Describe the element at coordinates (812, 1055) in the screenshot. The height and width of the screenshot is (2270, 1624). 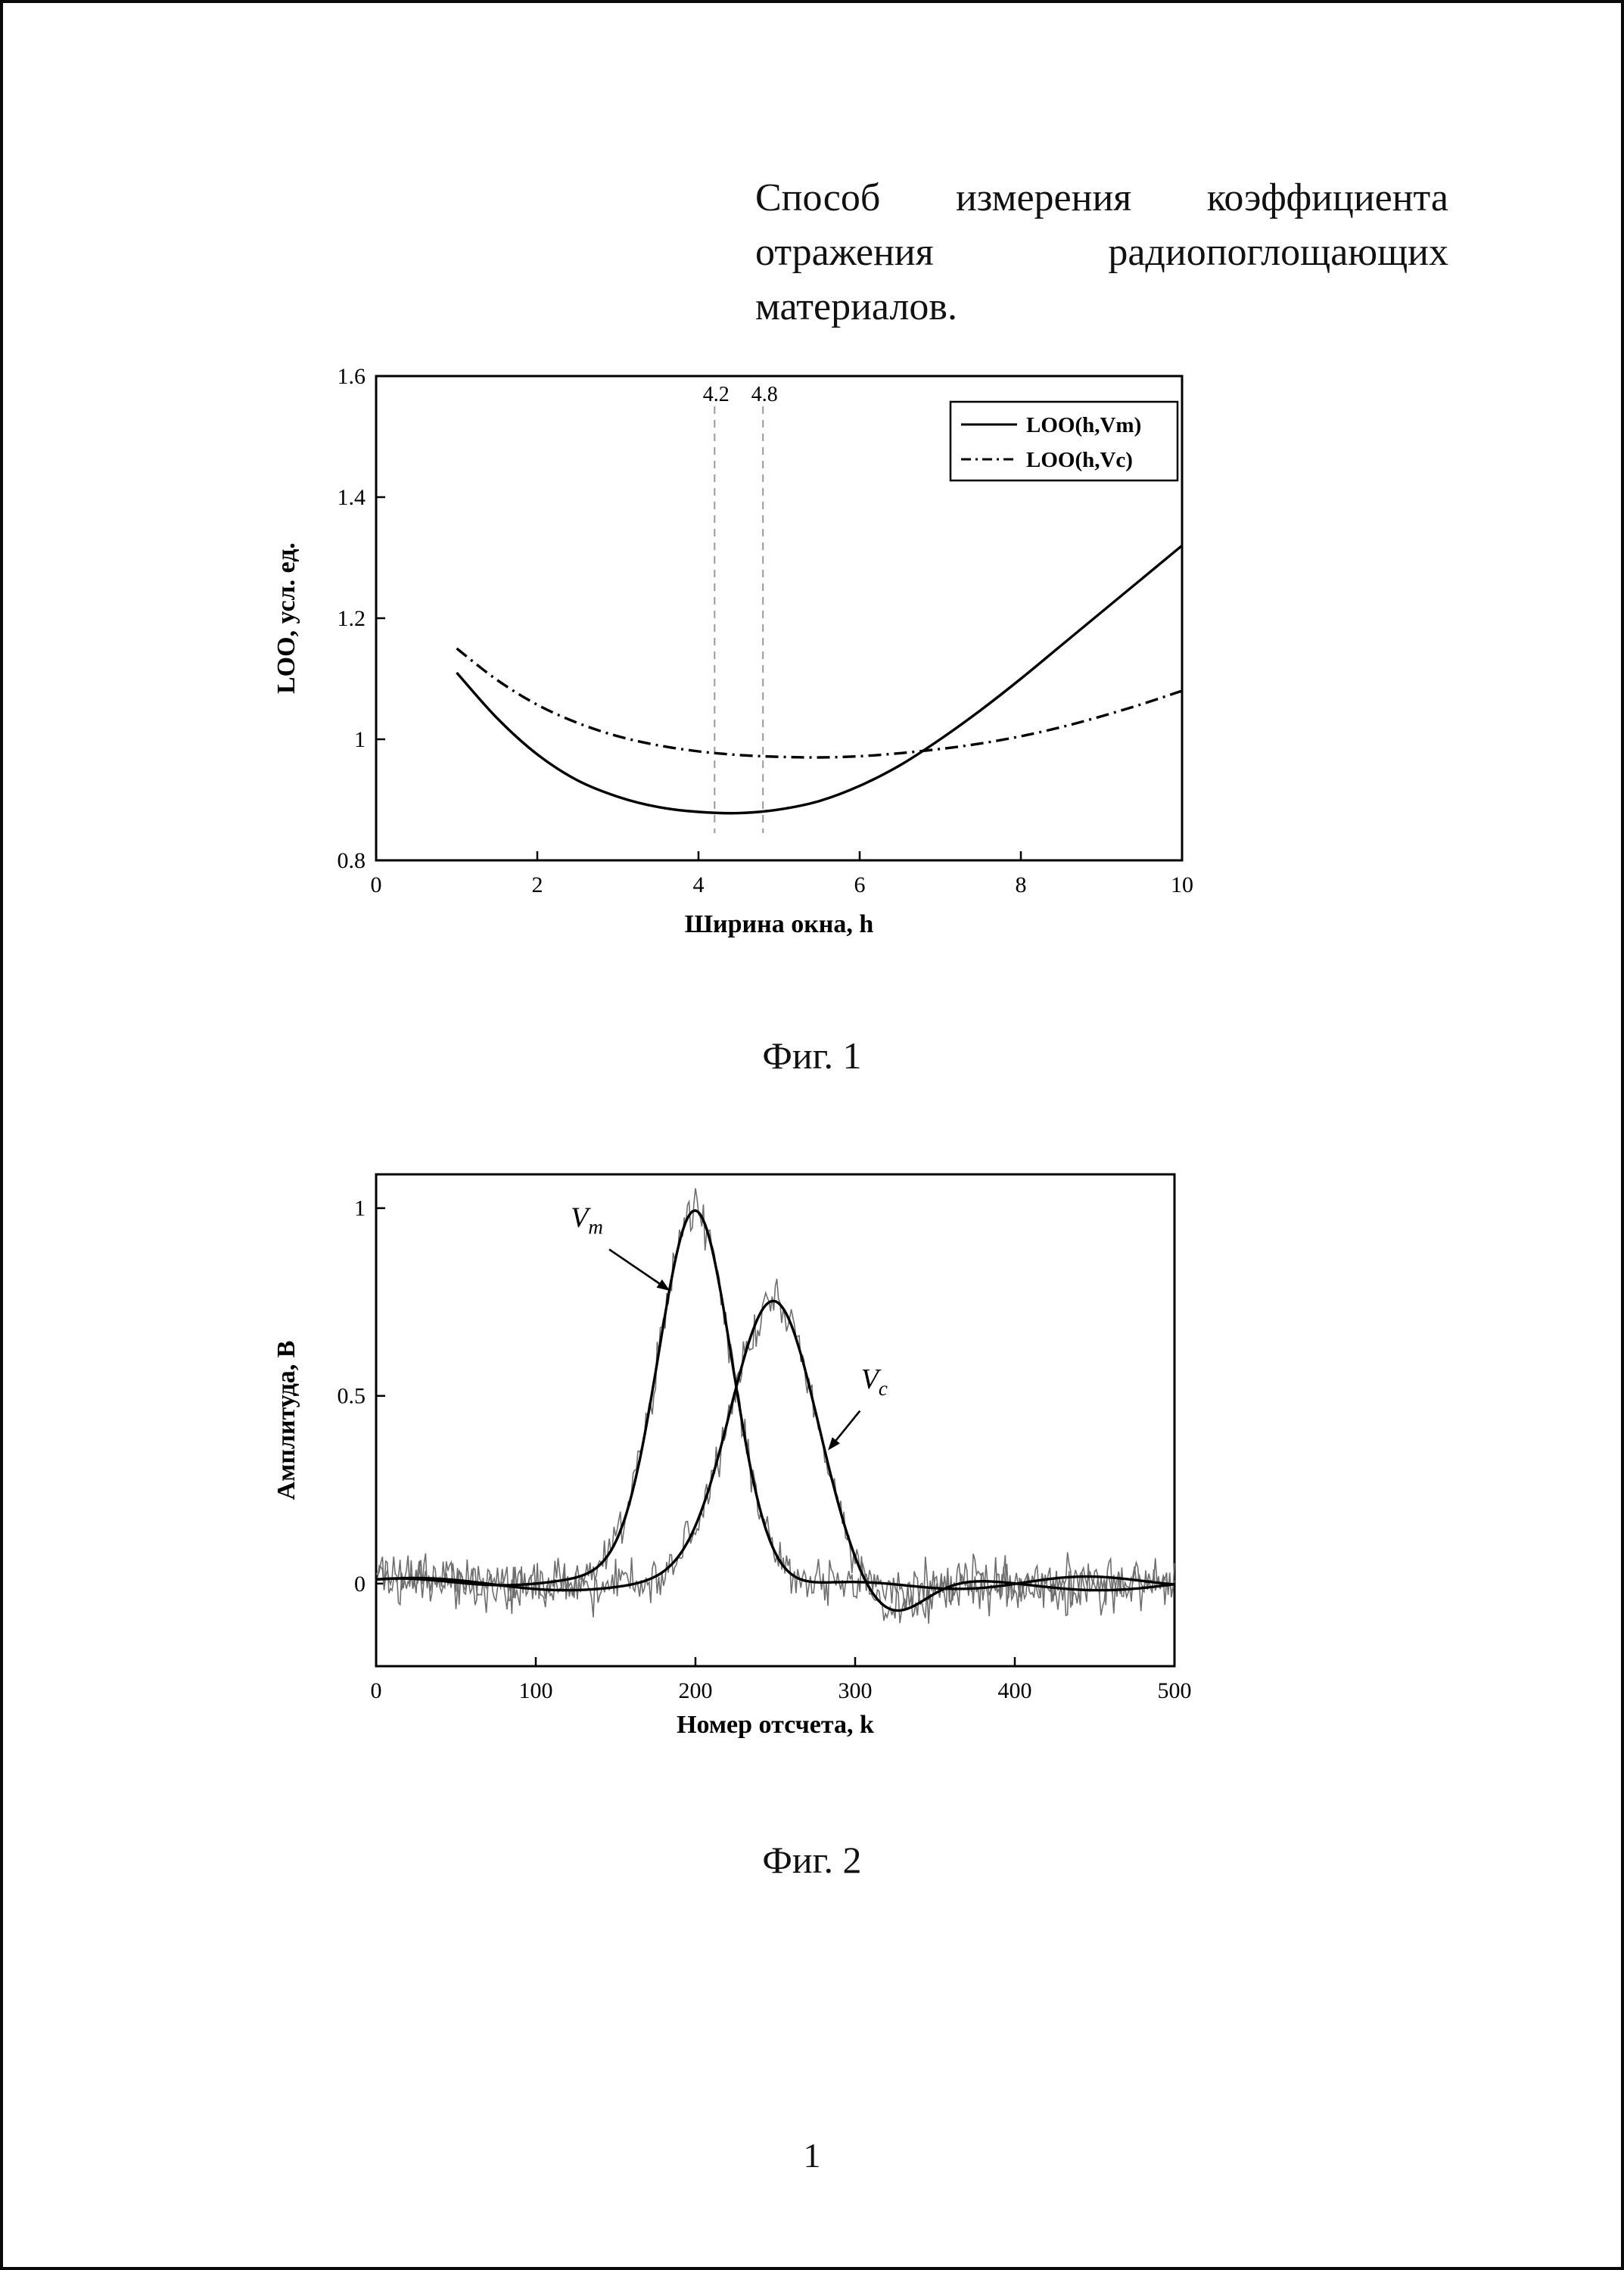
I see `figure-1-caption: Фиг. 1` at that location.